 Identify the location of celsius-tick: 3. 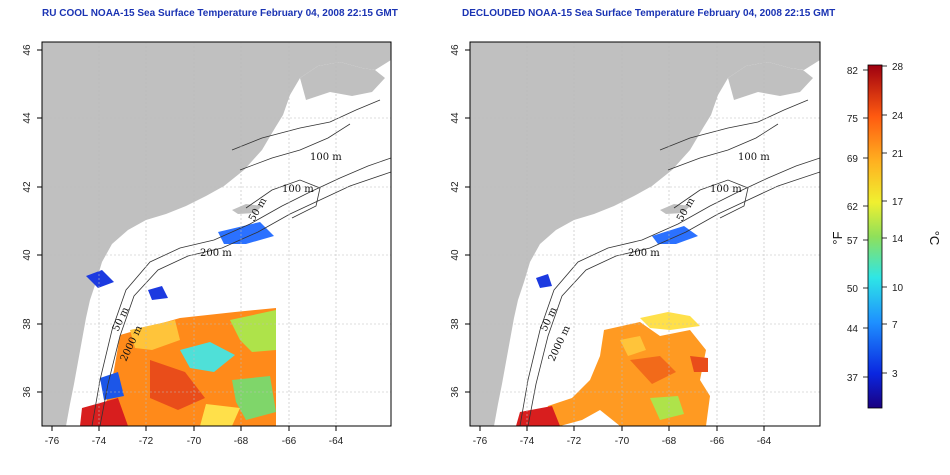
(895, 374).